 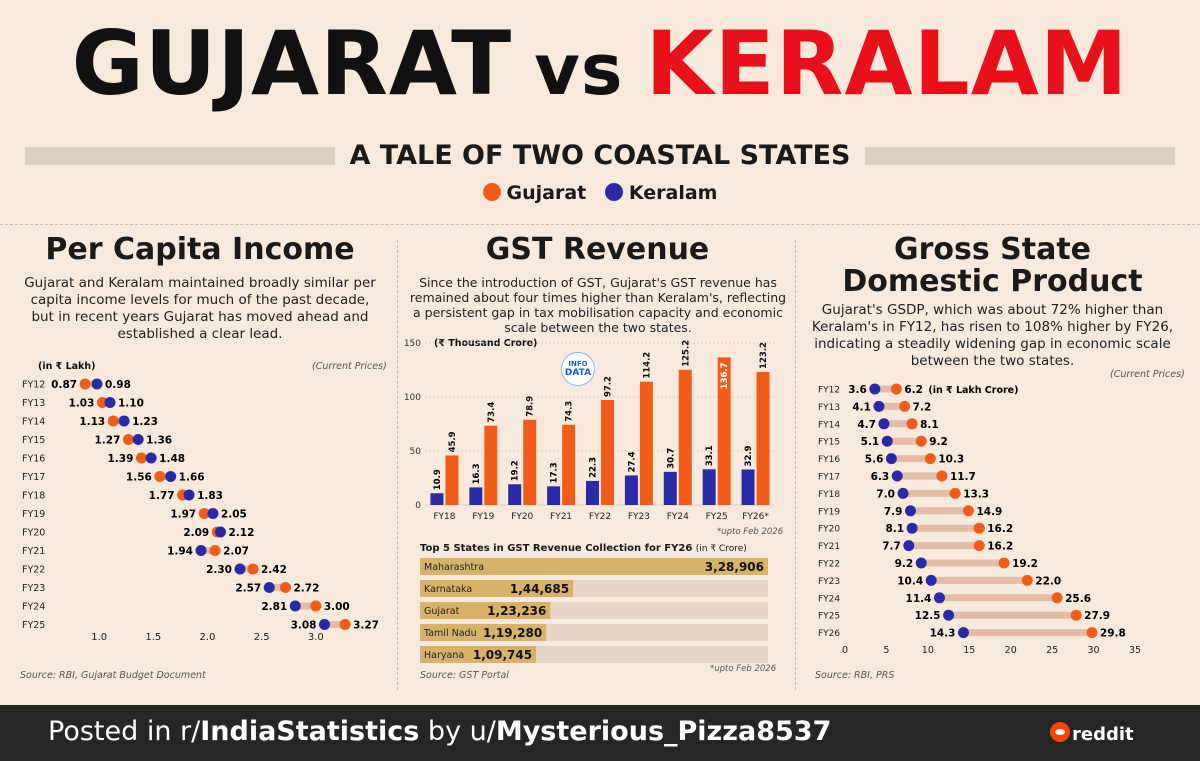 What do you see at coordinates (600, 193) in the screenshot?
I see `legend: Gujarat Keralam` at bounding box center [600, 193].